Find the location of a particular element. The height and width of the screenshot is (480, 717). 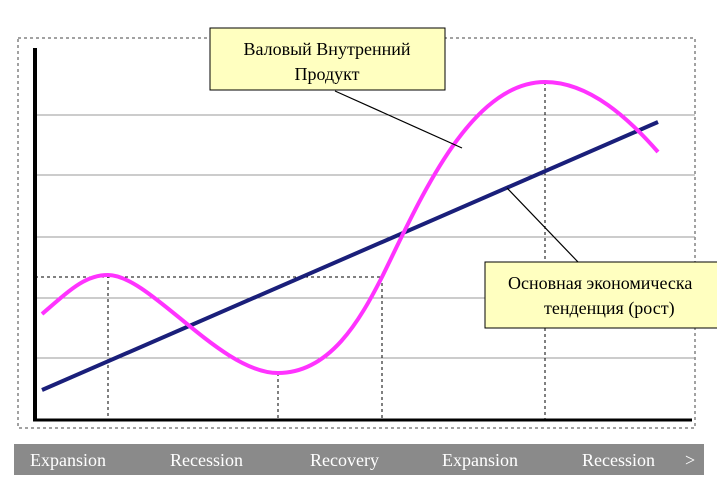

phase-arrow: > is located at coordinates (690, 460).